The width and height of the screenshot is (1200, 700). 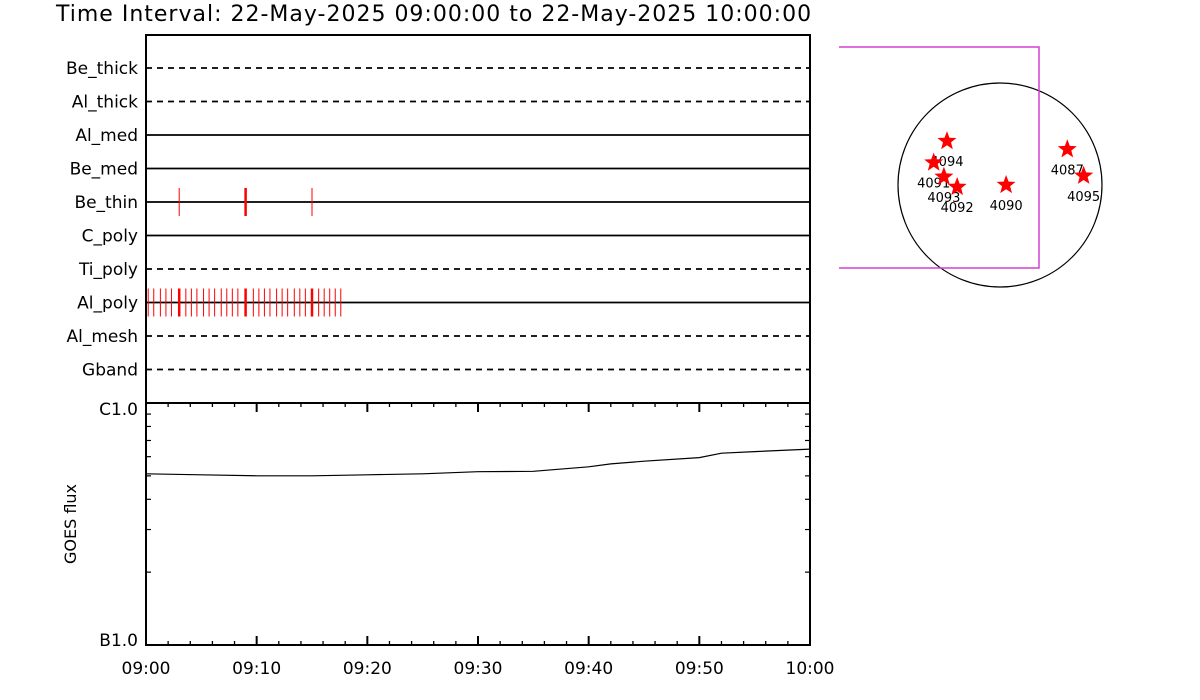 What do you see at coordinates (1067, 170) in the screenshot?
I see `sunspot-label: 4087` at bounding box center [1067, 170].